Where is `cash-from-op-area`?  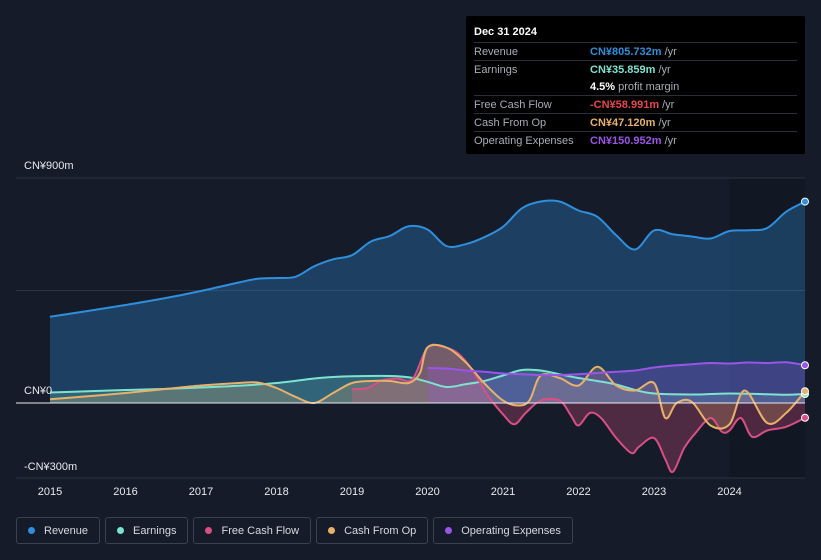 cash-from-op-area is located at coordinates (427, 386).